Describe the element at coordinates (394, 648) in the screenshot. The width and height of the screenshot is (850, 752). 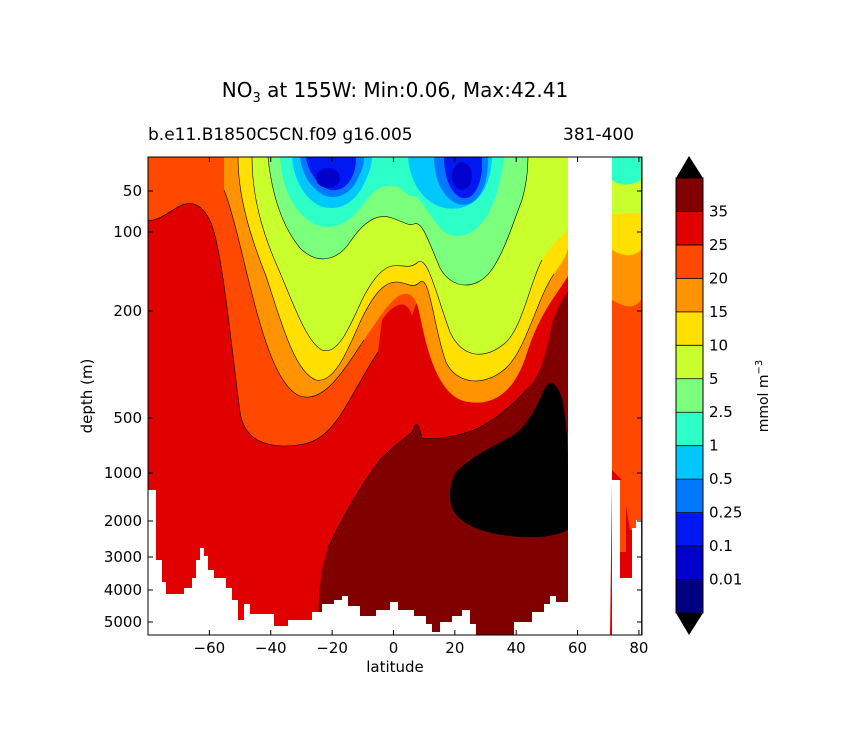
I see `x-tick-label: 0` at that location.